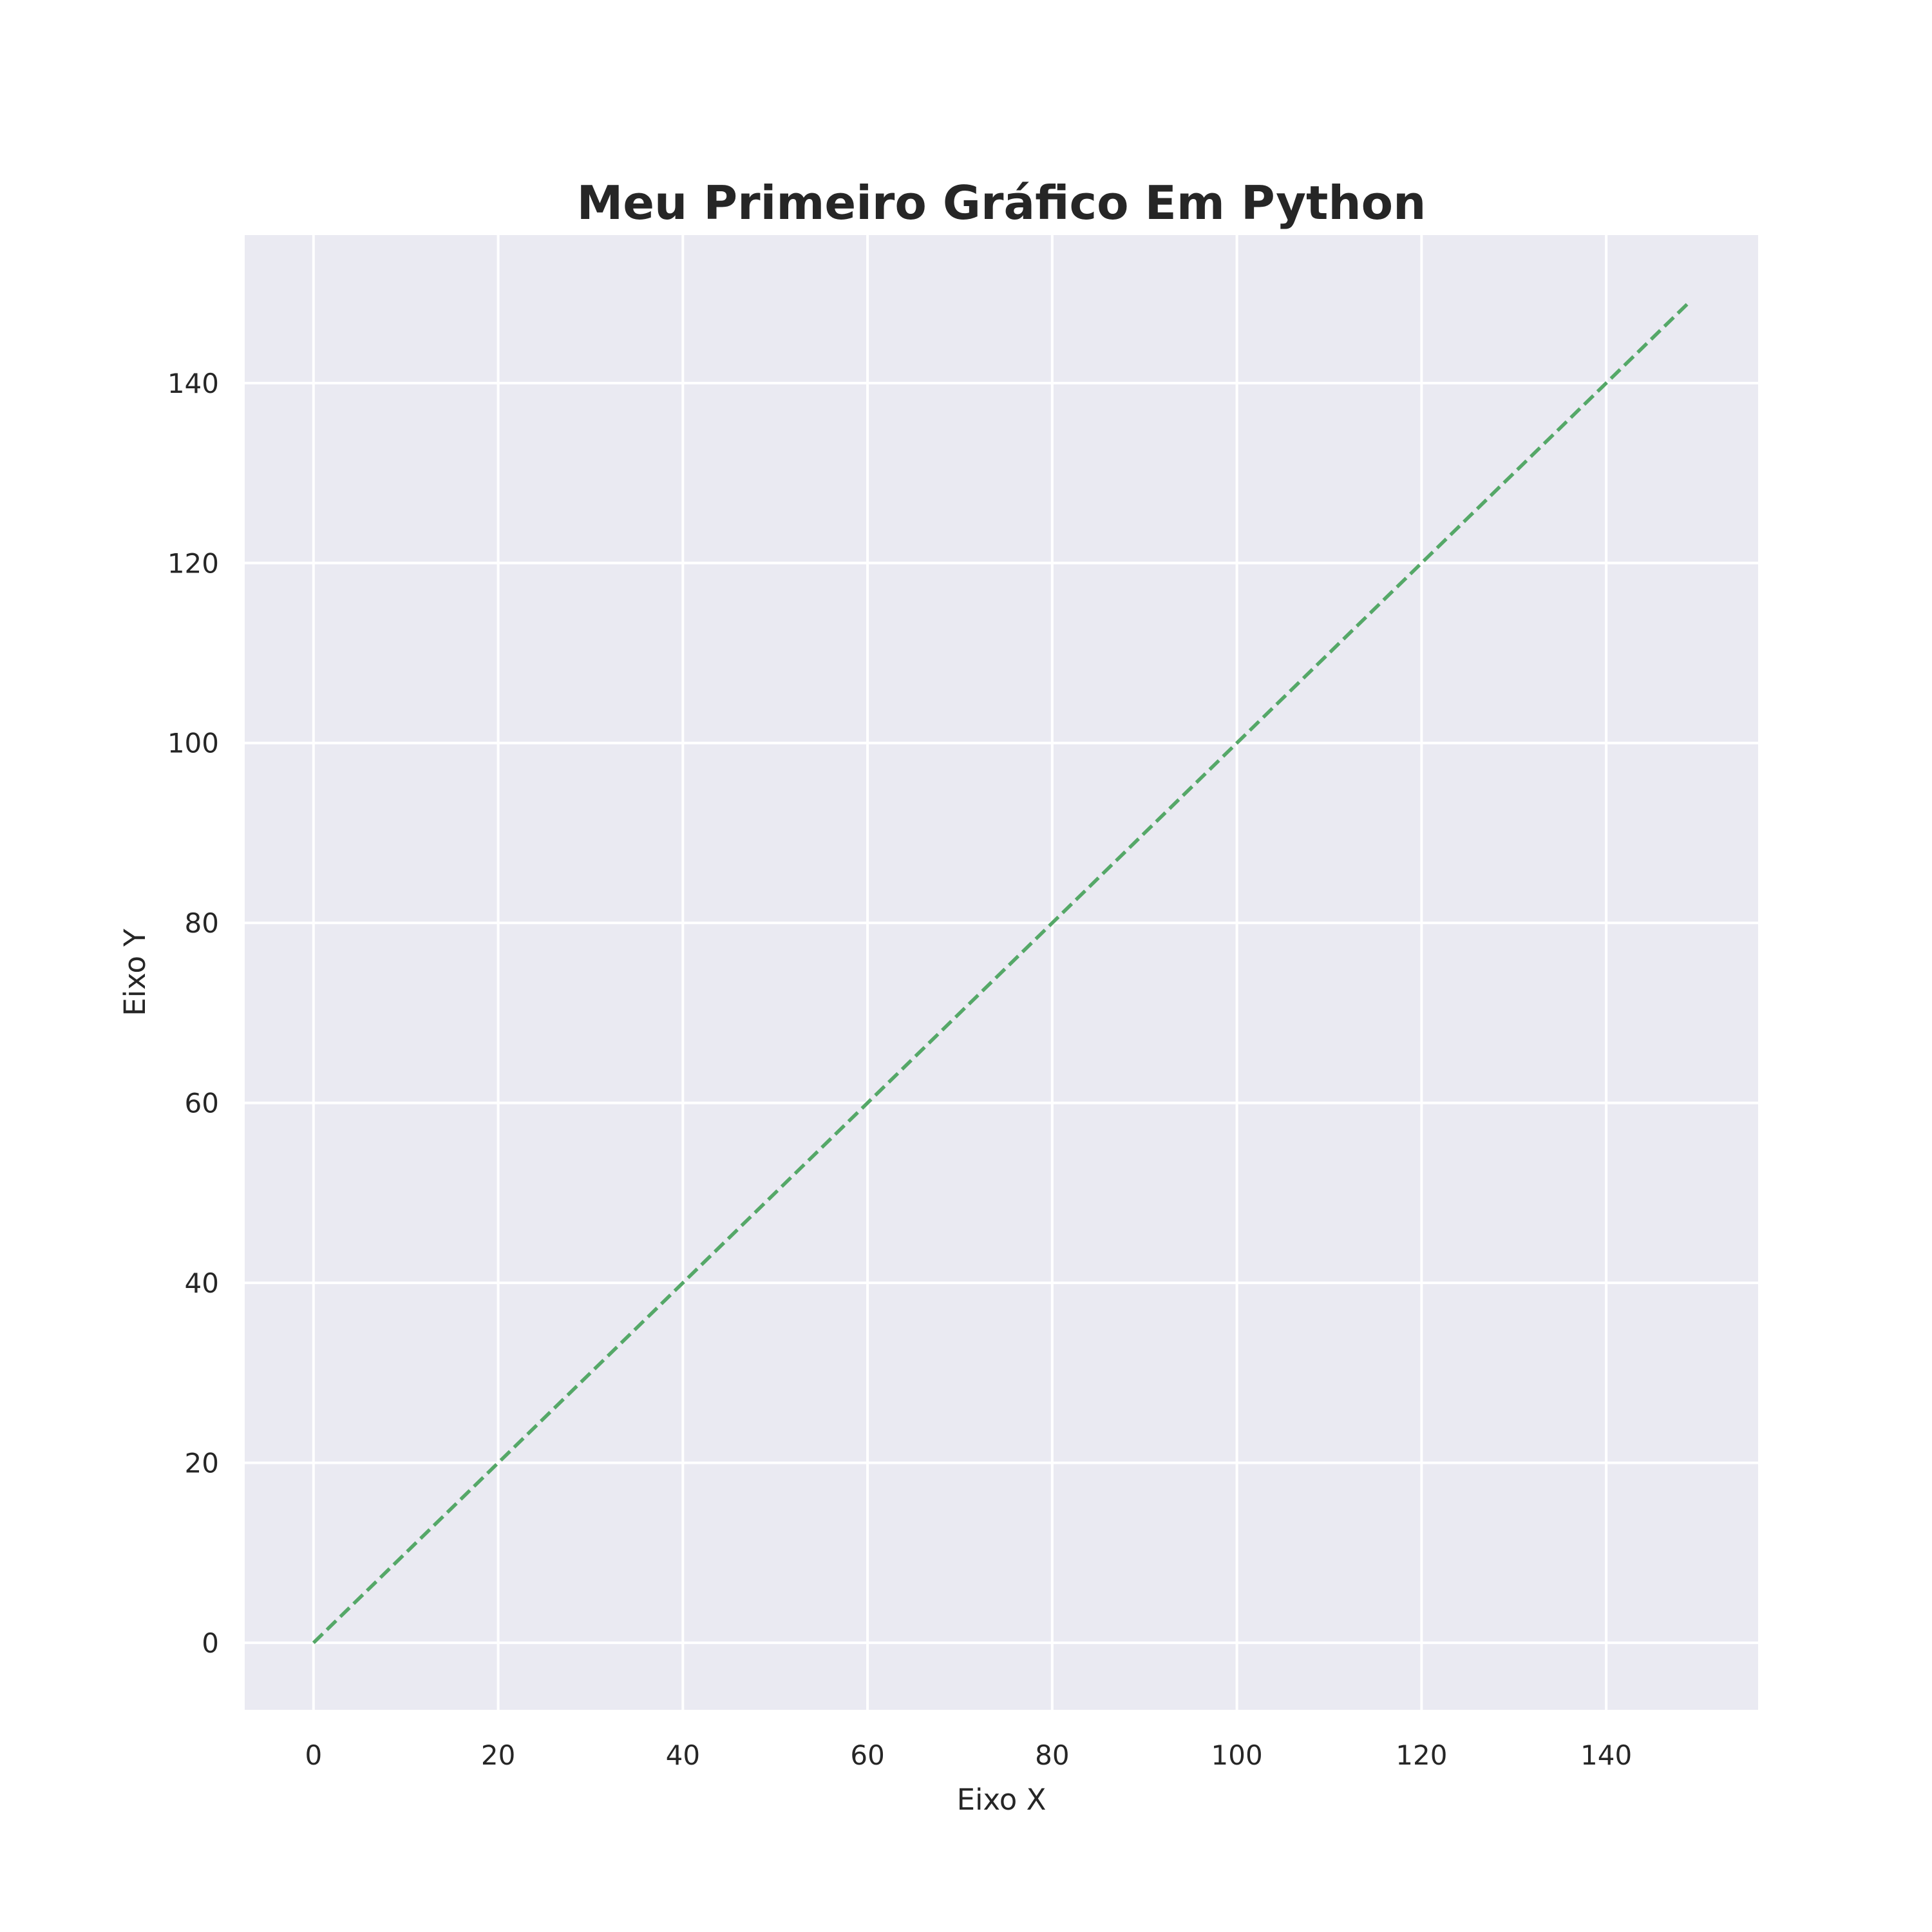  I want to click on x-tick-label: 140, so click(1606, 1755).